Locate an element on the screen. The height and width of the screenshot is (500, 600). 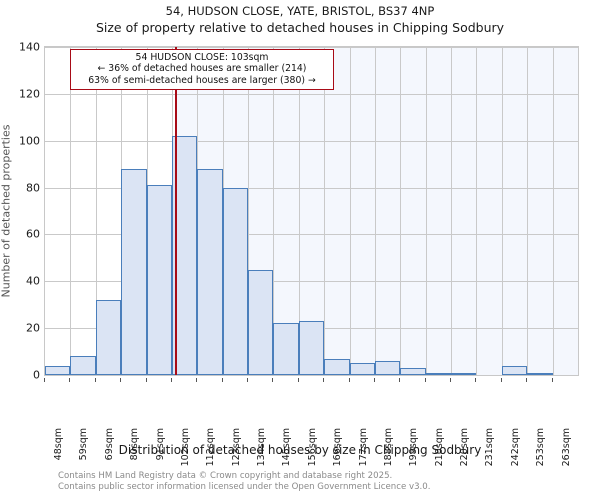
annotation-line-1: 54 HUDSON CLOSE: 103sqm is located at coordinates (202, 57).